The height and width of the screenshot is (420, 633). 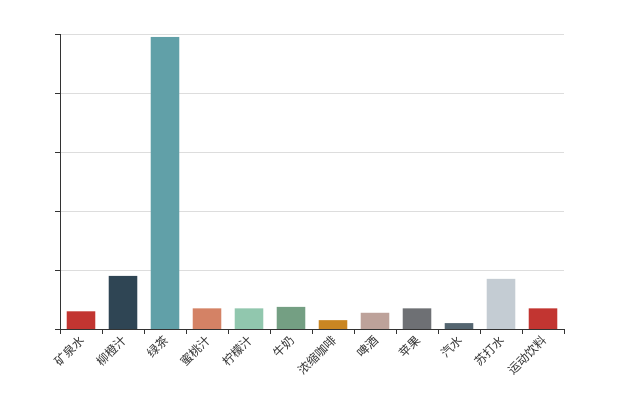 What do you see at coordinates (452, 347) in the screenshot?
I see `x-tick-label: 汽水` at bounding box center [452, 347].